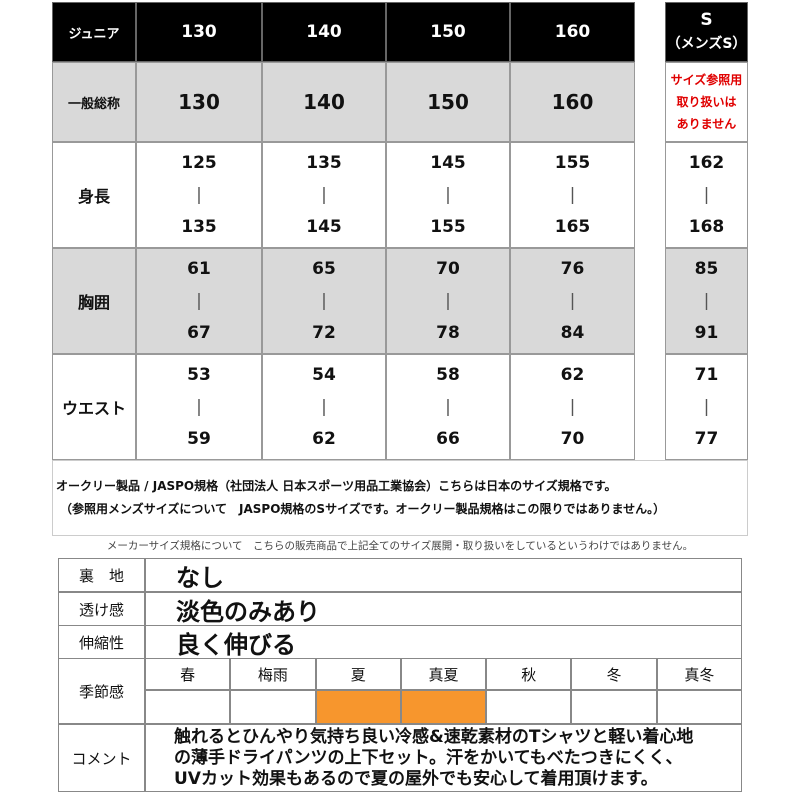  Describe the element at coordinates (443, 674) in the screenshot. I see `season-name: 真夏` at that location.